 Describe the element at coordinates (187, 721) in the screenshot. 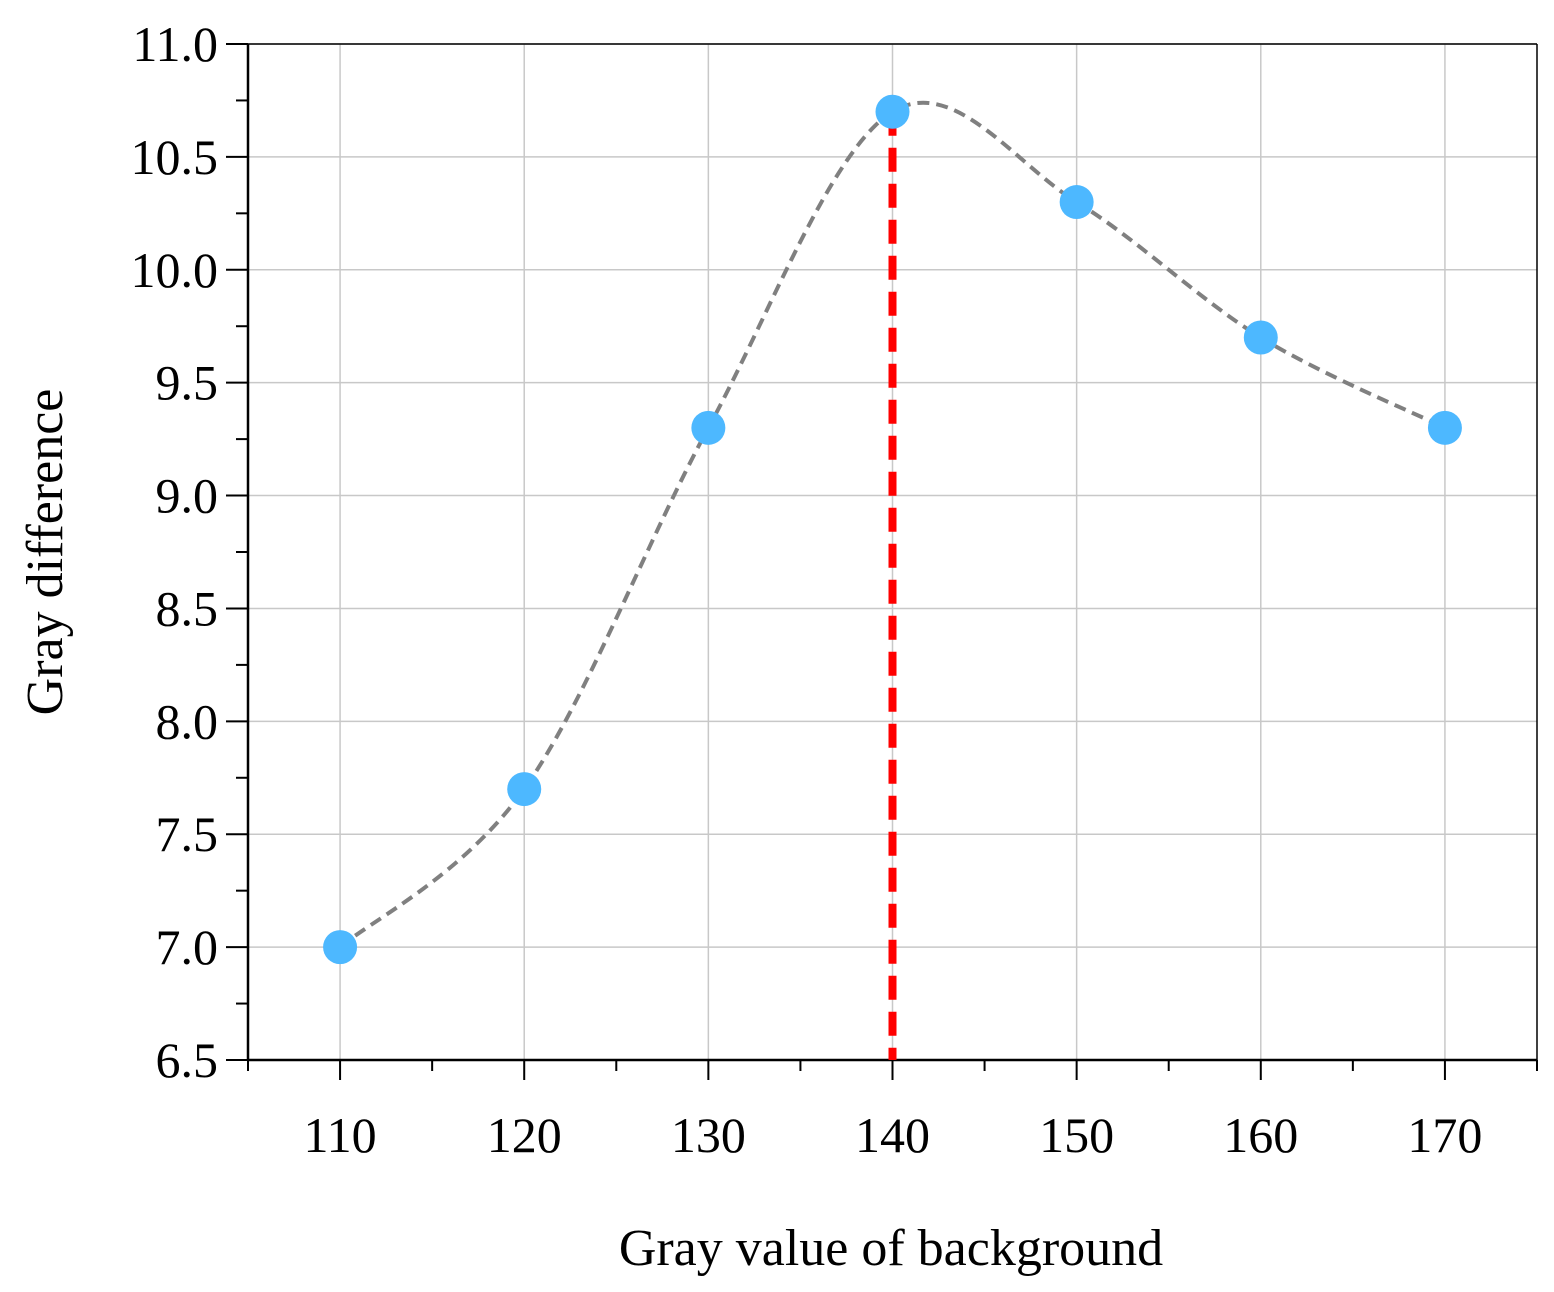

I see `y-tick-label-8.0: 8.0` at that location.